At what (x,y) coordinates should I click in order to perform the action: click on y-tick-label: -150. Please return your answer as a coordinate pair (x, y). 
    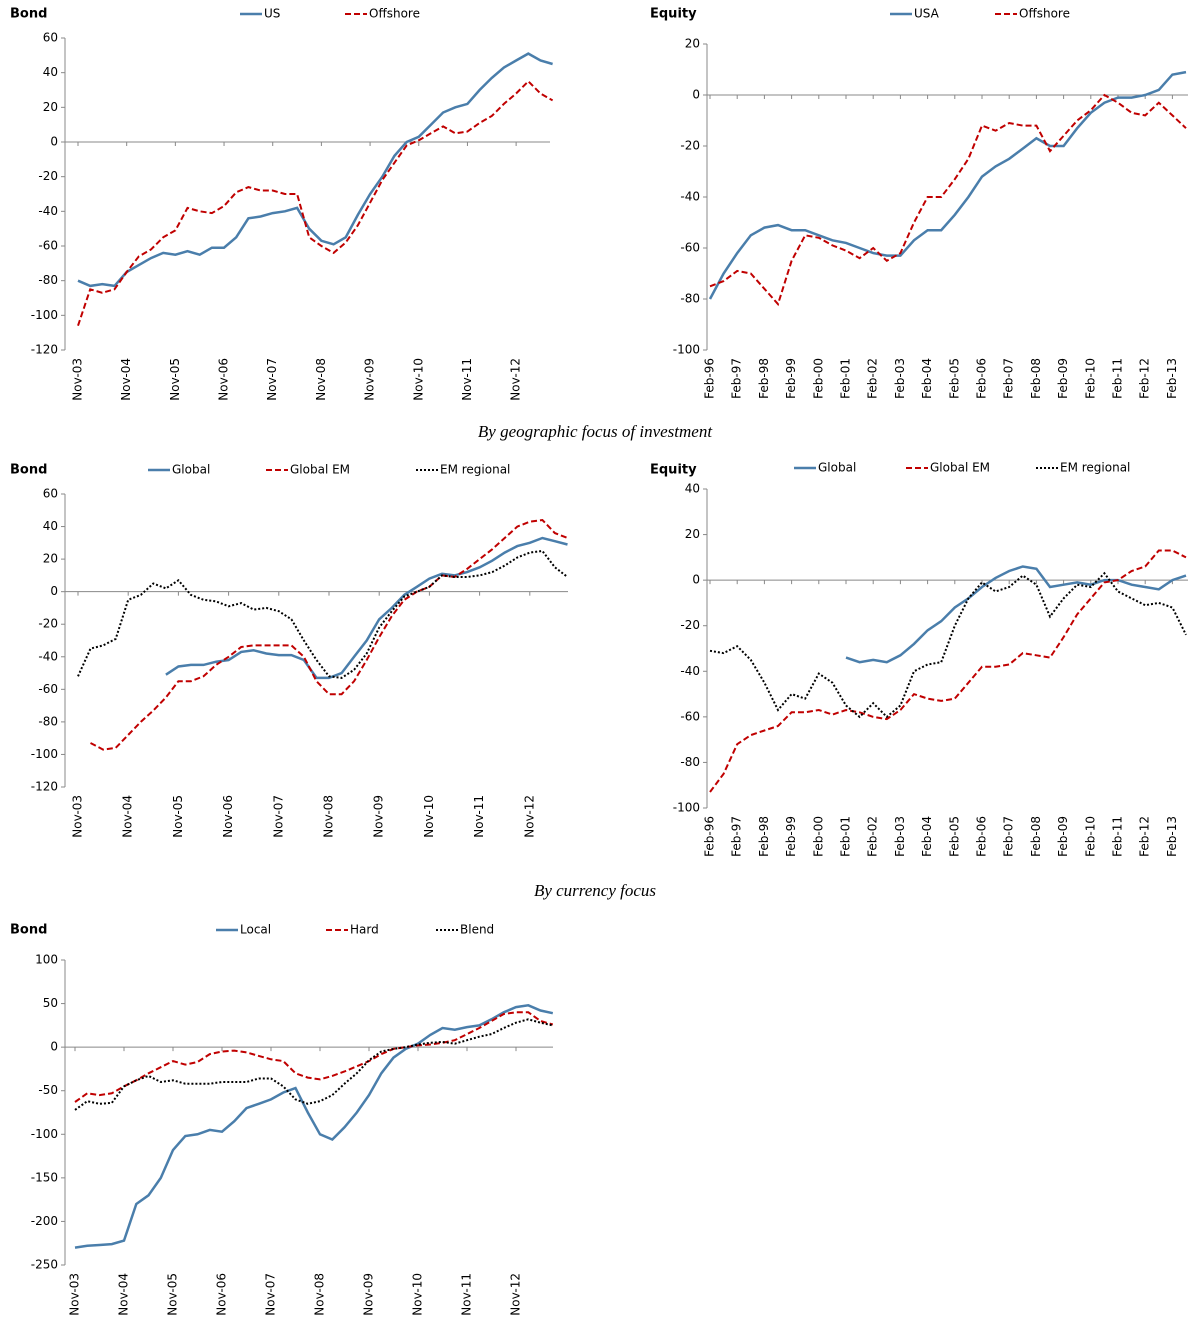
    Looking at the image, I should click on (44, 1177).